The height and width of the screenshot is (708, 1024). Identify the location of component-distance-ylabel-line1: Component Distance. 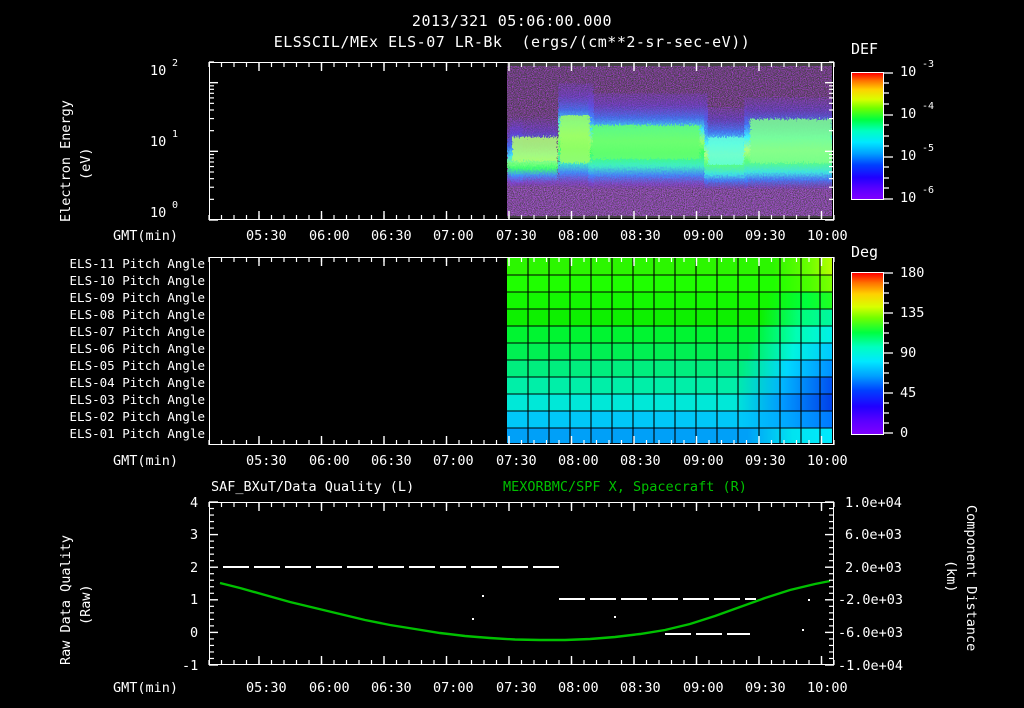
(971, 578).